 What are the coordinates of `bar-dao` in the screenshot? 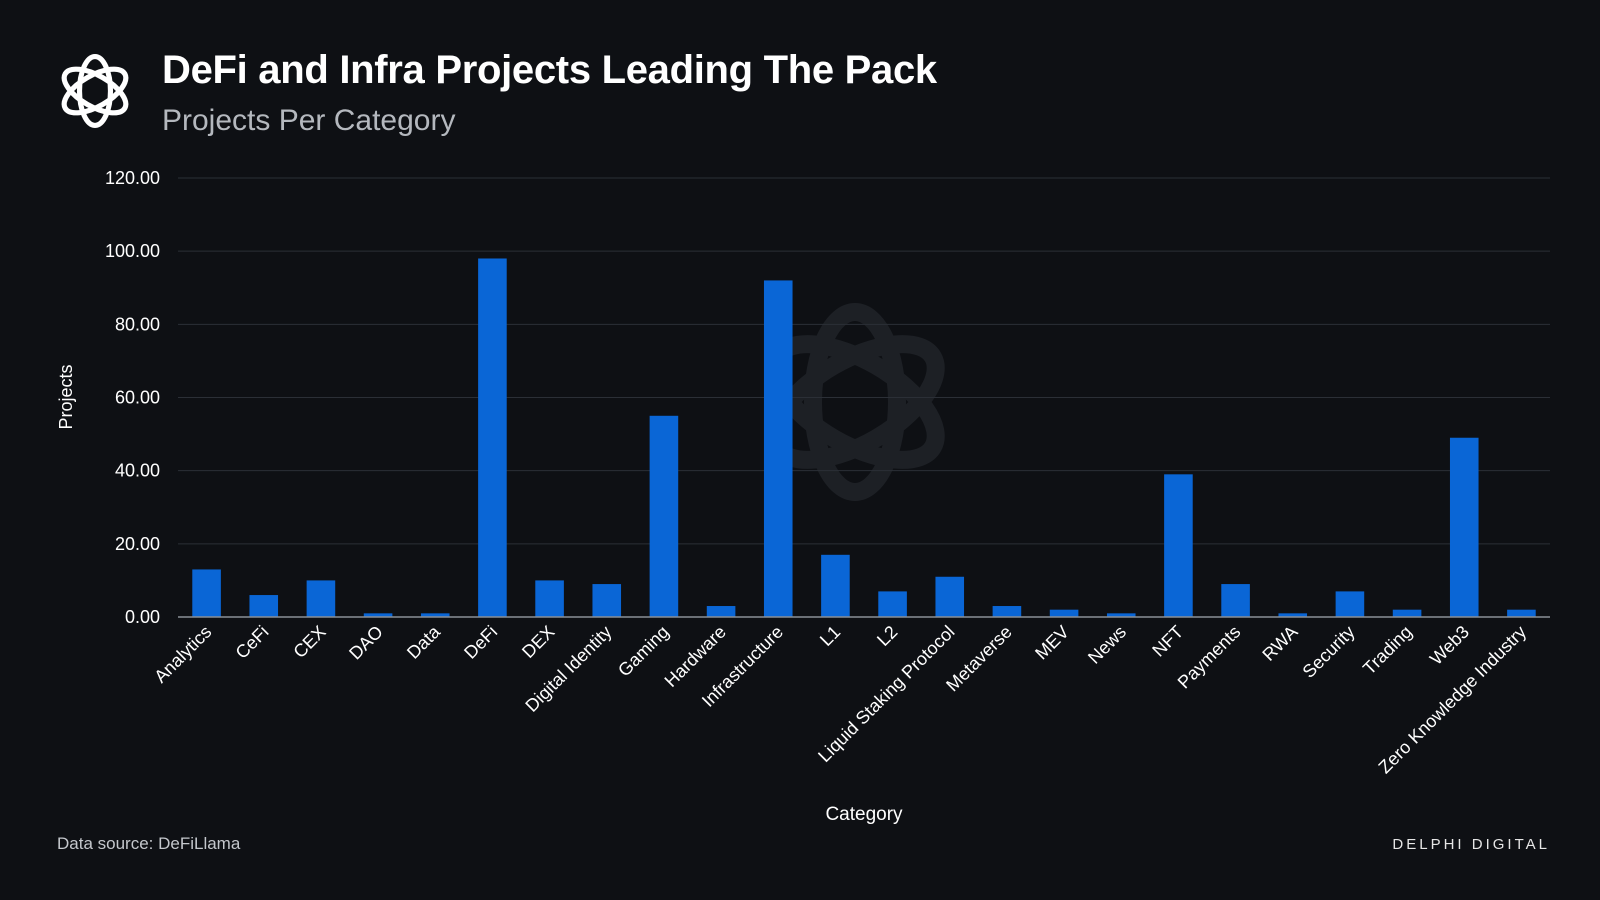 It's located at (378, 615).